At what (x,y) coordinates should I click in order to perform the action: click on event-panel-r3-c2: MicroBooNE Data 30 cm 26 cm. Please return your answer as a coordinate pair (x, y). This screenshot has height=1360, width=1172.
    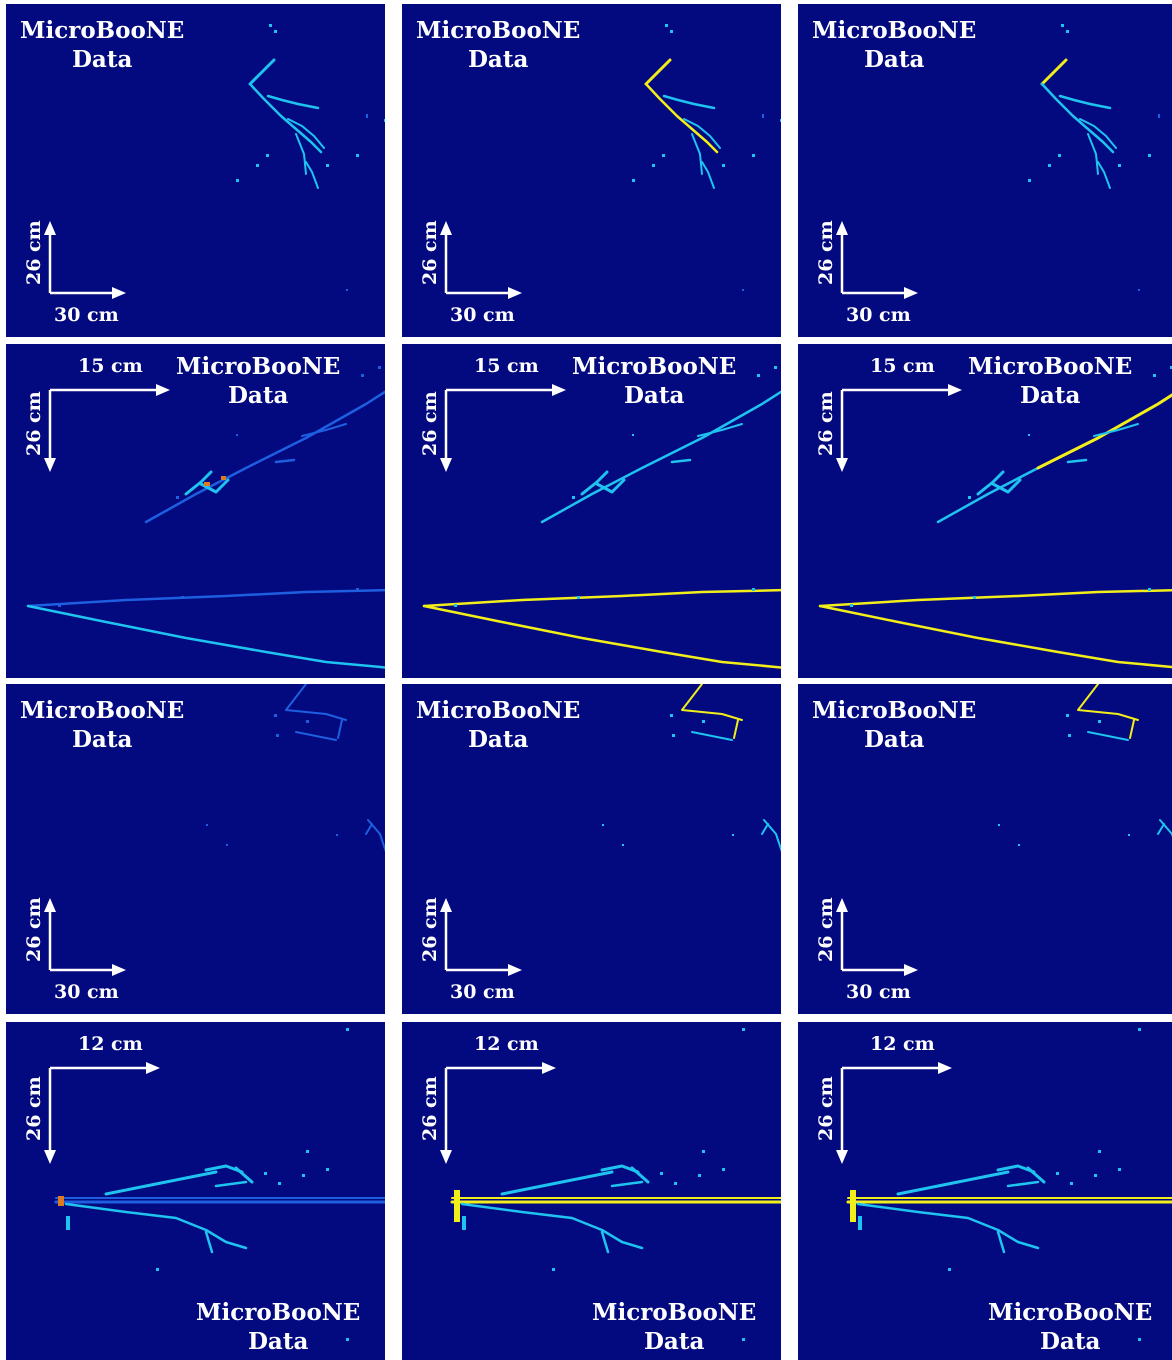
    Looking at the image, I should click on (591, 849).